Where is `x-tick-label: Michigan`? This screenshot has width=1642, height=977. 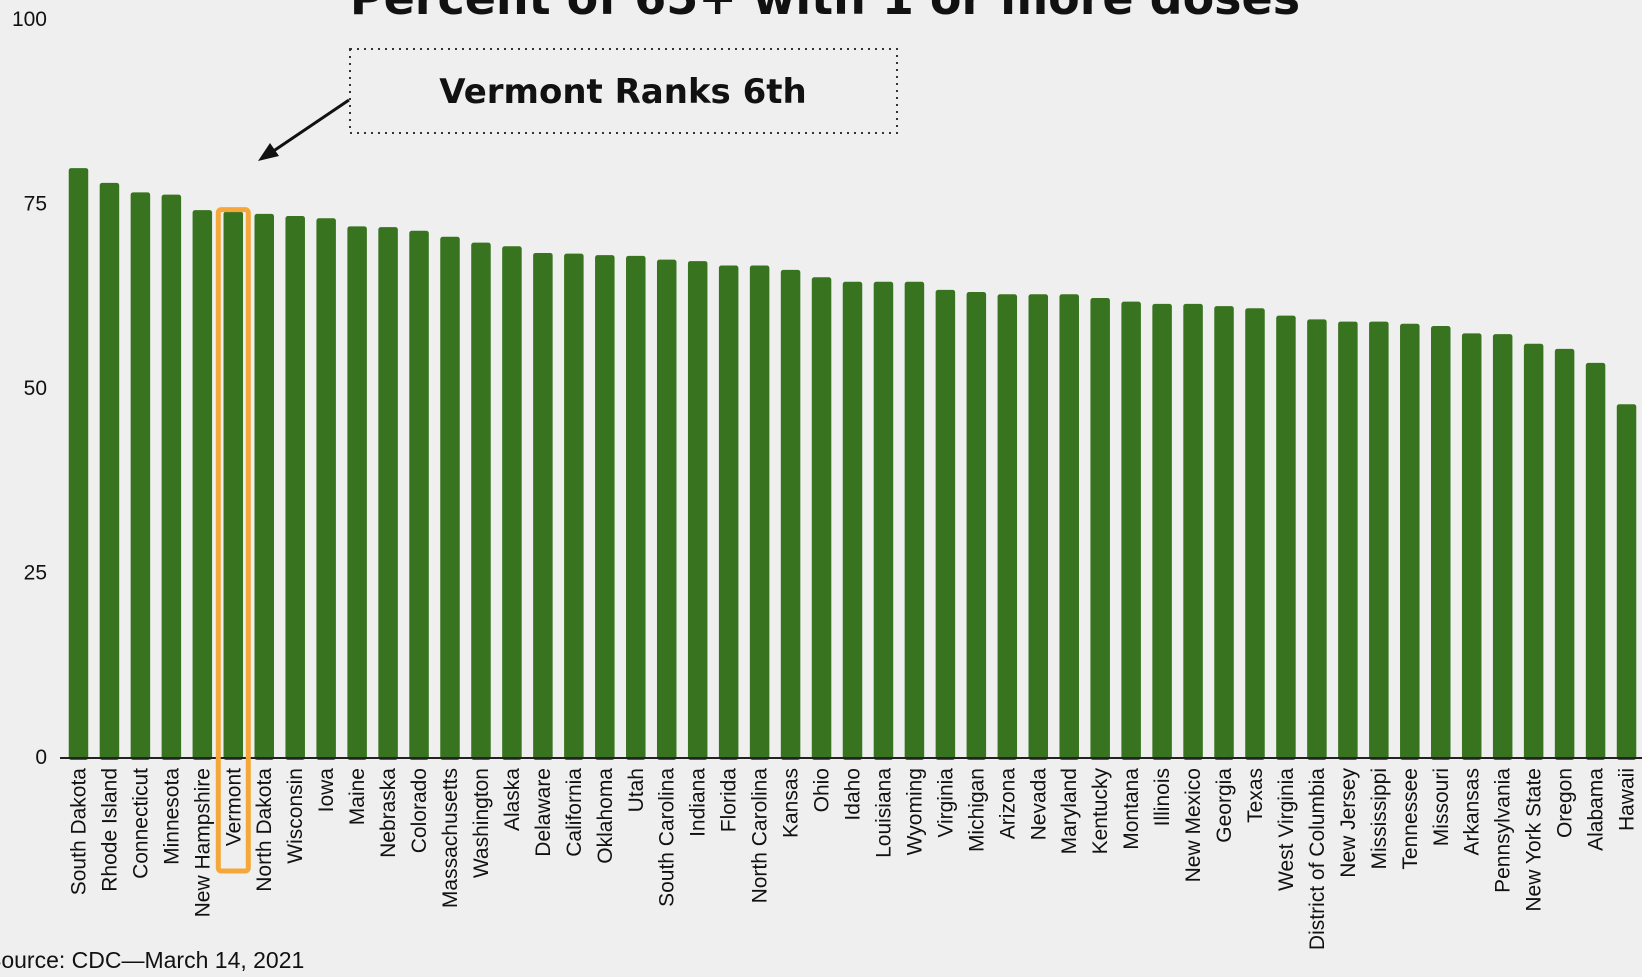 x-tick-label: Michigan is located at coordinates (976, 810).